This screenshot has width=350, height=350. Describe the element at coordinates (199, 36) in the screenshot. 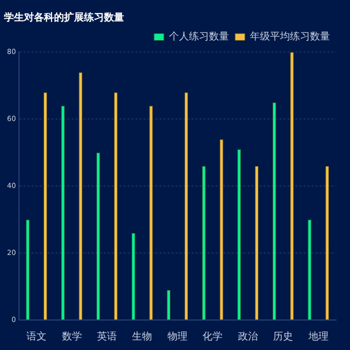

I see `legend-label: 个人练习数量` at that location.